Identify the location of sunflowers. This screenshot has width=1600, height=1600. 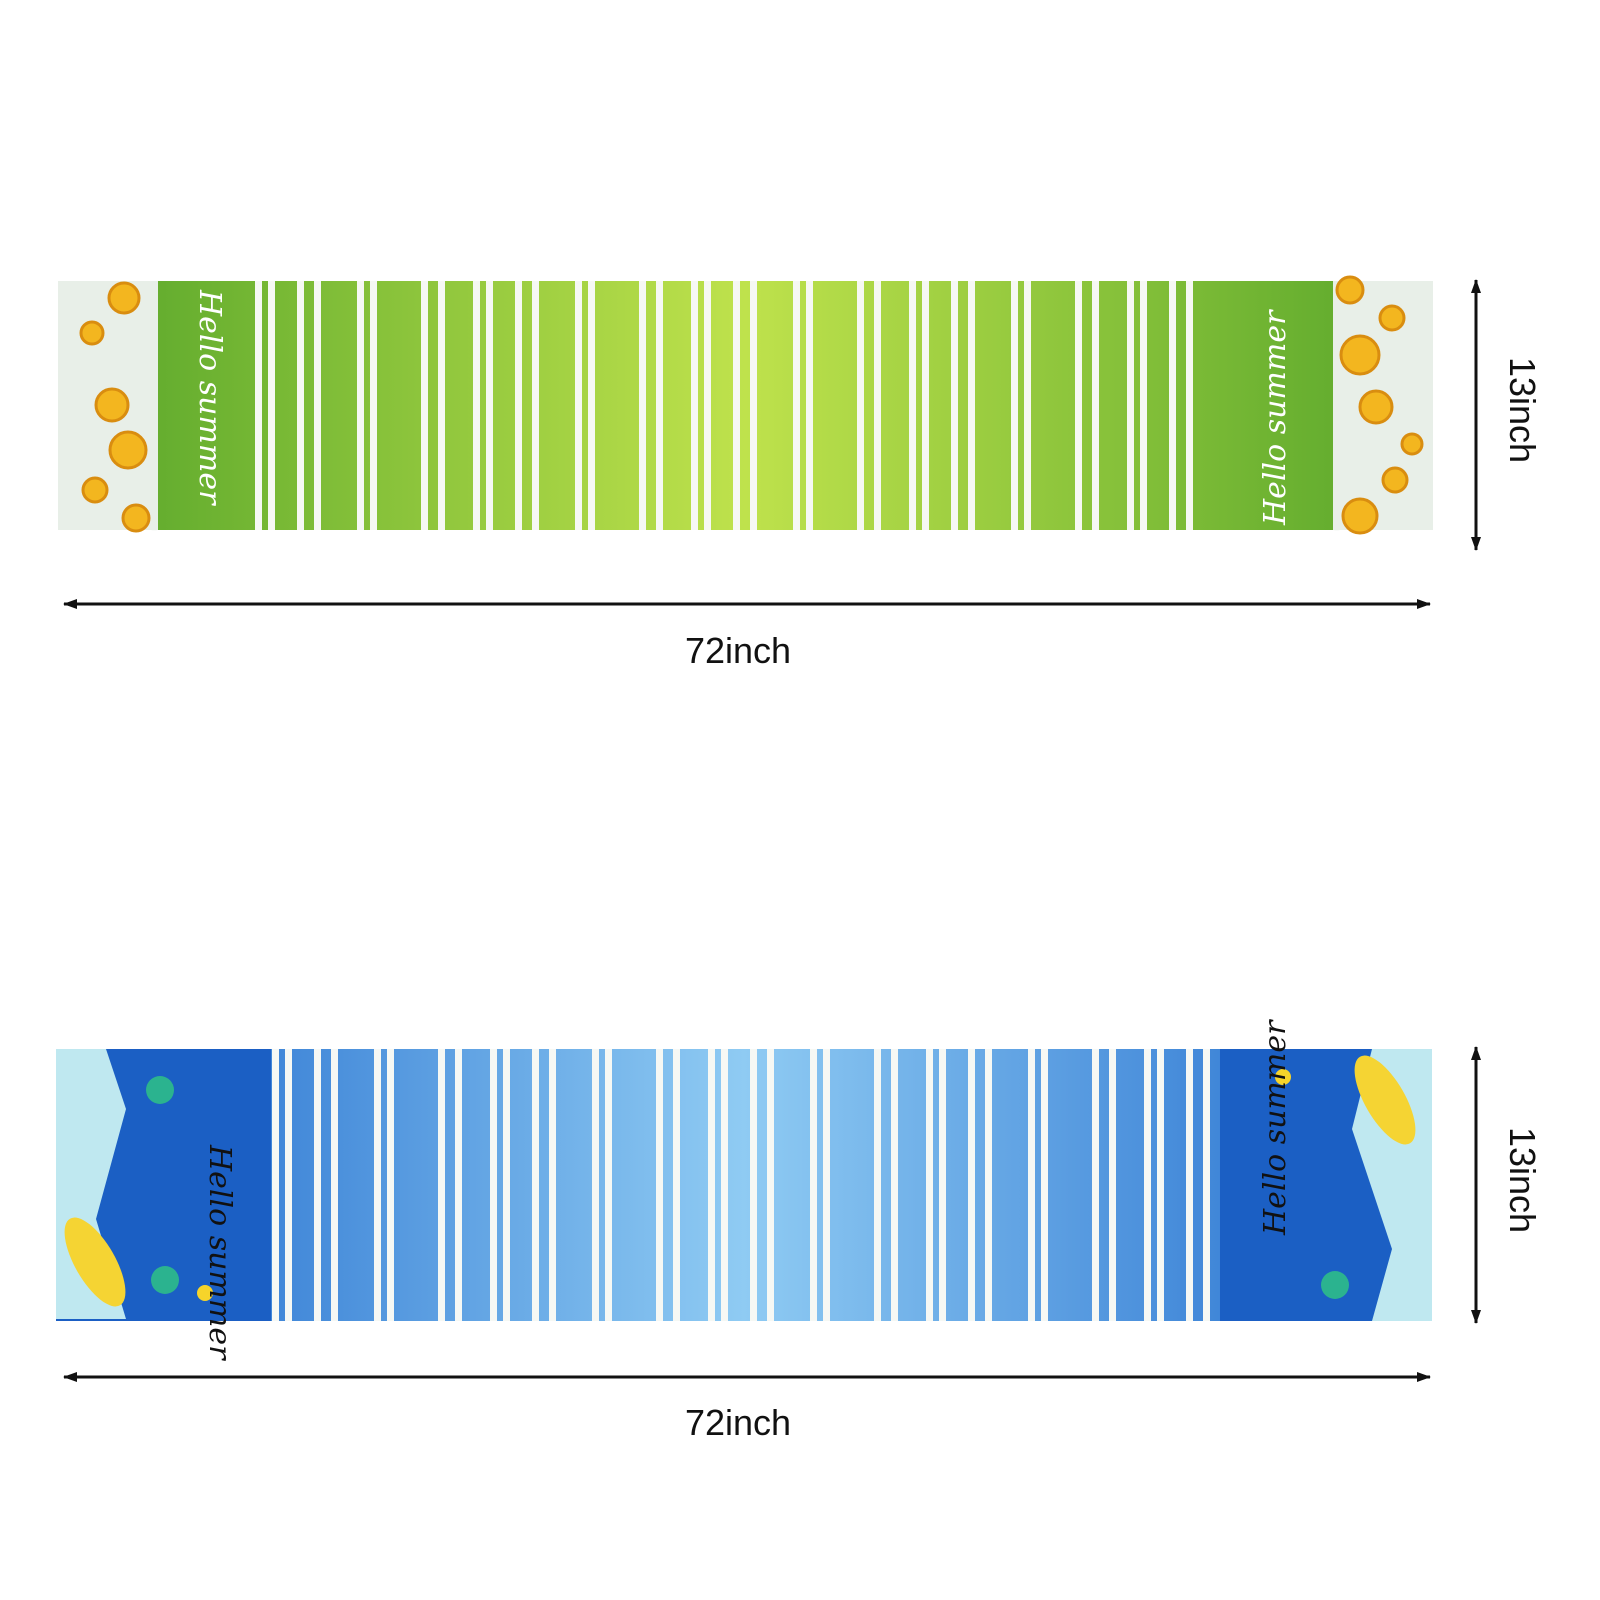
(751, 405).